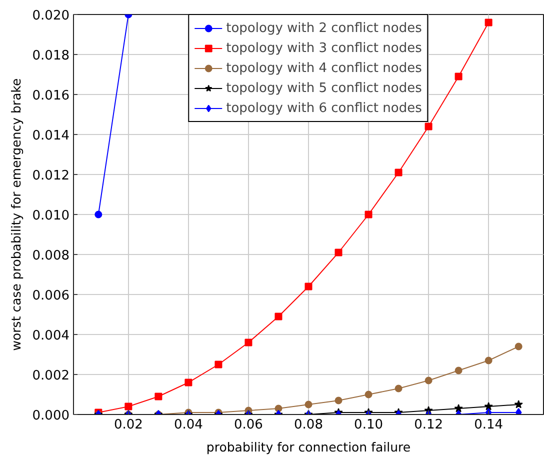  What do you see at coordinates (51, 376) in the screenshot?
I see `y-tick-label: 0.002` at bounding box center [51, 376].